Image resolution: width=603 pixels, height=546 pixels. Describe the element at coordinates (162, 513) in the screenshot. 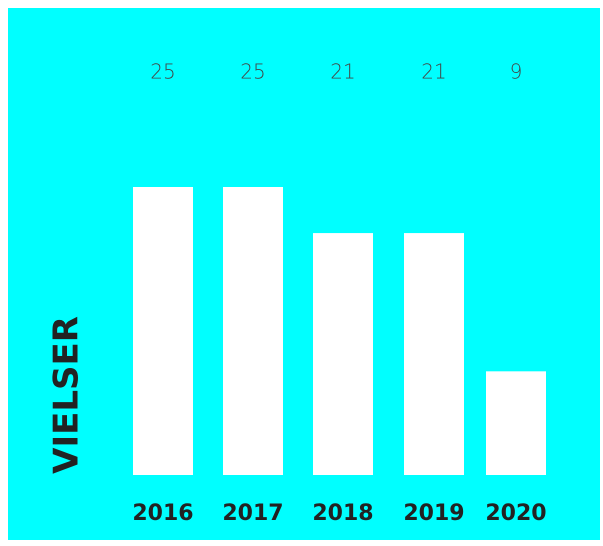

I see `x-tick-label: 2016` at that location.